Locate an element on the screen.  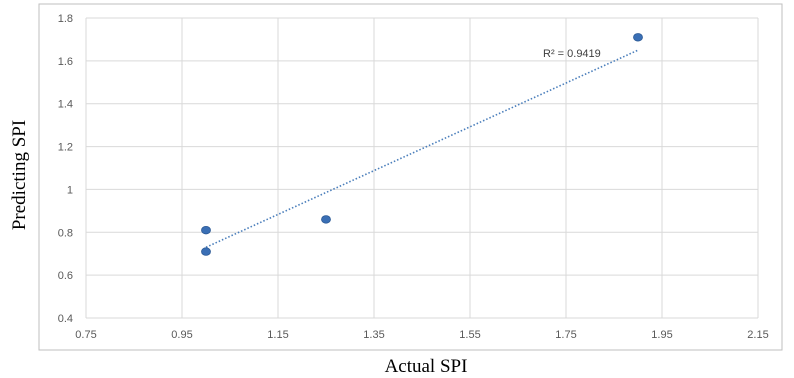
y-axis-title: Predicting SPI is located at coordinates (19, 175).